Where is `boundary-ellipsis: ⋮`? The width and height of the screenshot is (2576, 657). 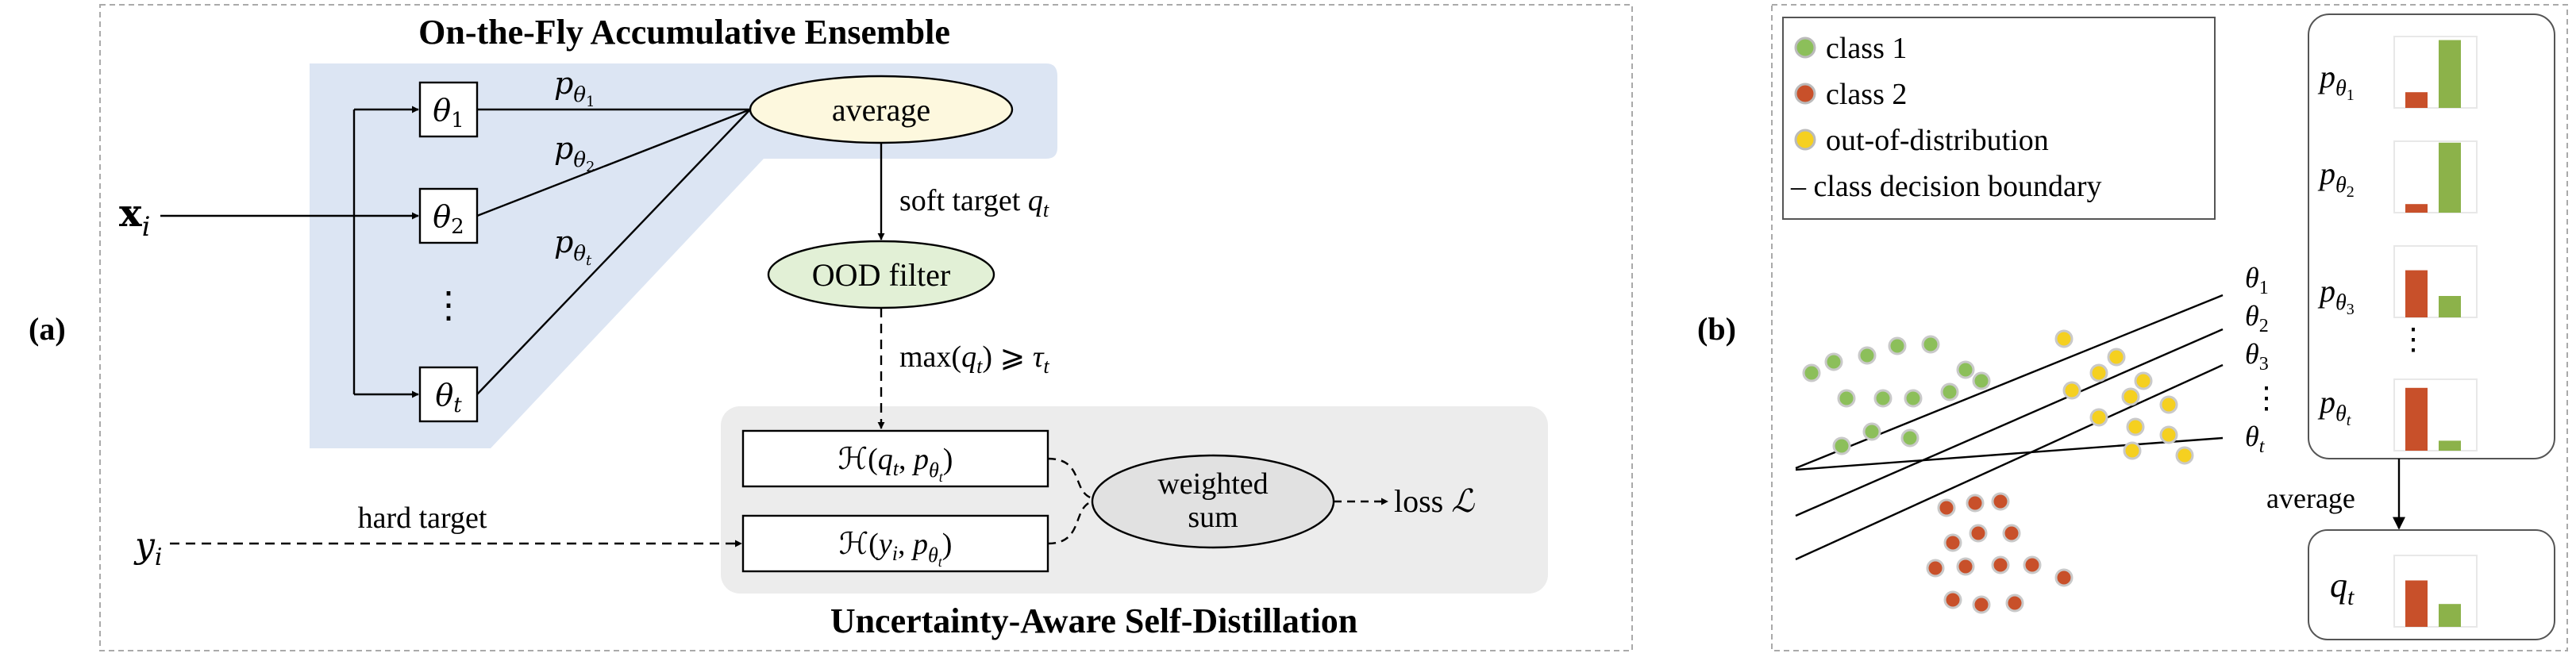
boundary-ellipsis: ⋮ is located at coordinates (2266, 398).